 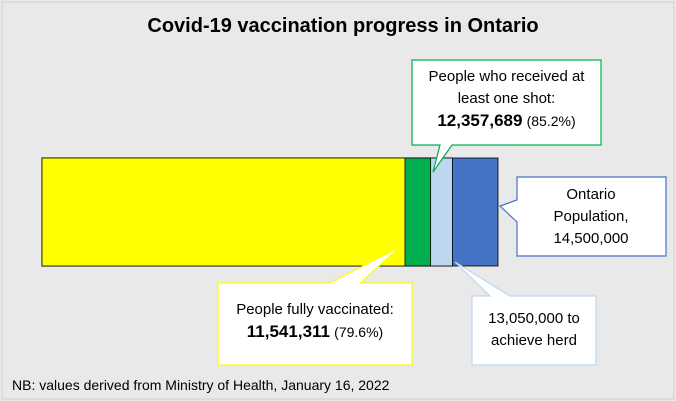 I want to click on callout: Ontario Population, 14,500,000, so click(x=591, y=217).